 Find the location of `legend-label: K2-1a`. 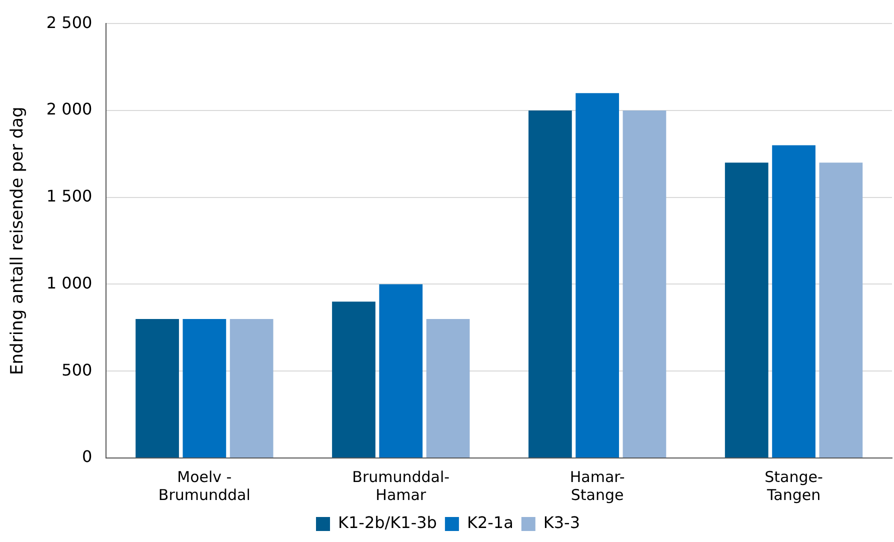

legend-label: K2-1a is located at coordinates (490, 522).